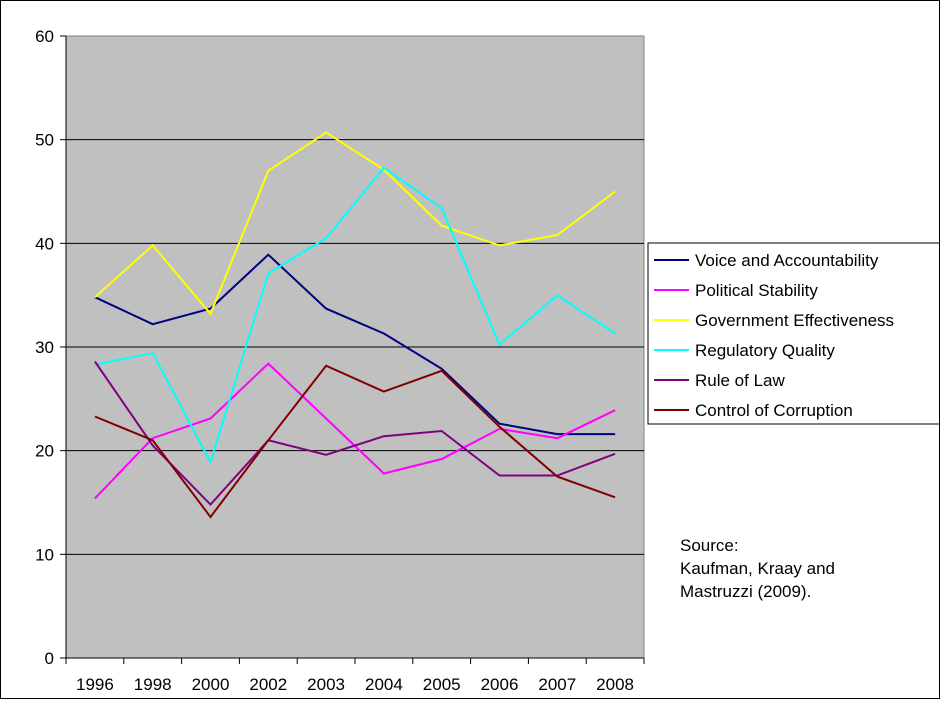 This screenshot has width=940, height=703. What do you see at coordinates (500, 684) in the screenshot?
I see `x-tick-label: 2006` at bounding box center [500, 684].